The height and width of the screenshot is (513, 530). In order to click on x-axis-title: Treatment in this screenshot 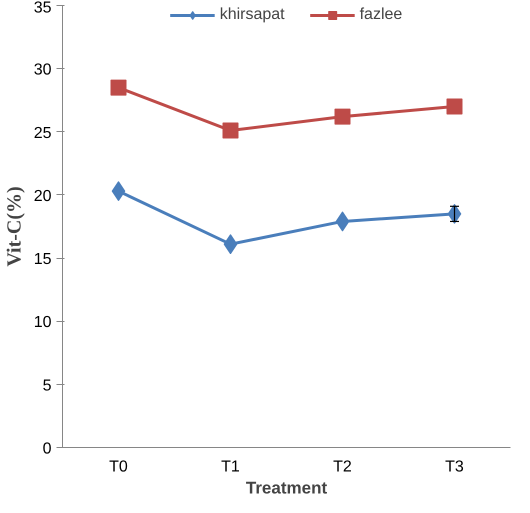, I will do `click(287, 488)`.